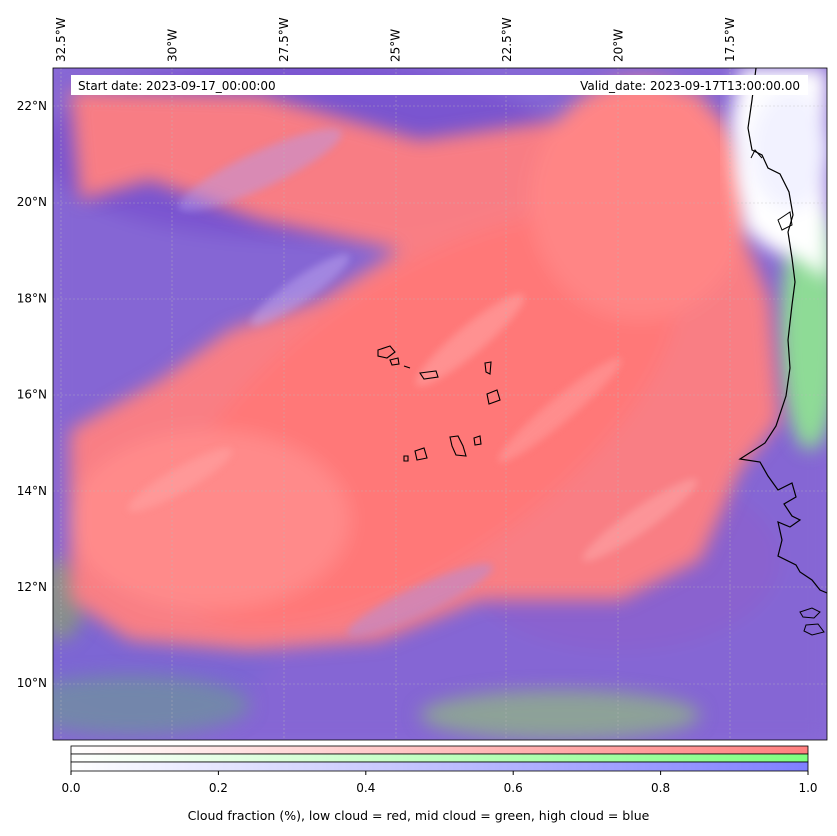 The width and height of the screenshot is (837, 836). Describe the element at coordinates (32, 491) in the screenshot. I see `latitude-label: 14°N` at that location.